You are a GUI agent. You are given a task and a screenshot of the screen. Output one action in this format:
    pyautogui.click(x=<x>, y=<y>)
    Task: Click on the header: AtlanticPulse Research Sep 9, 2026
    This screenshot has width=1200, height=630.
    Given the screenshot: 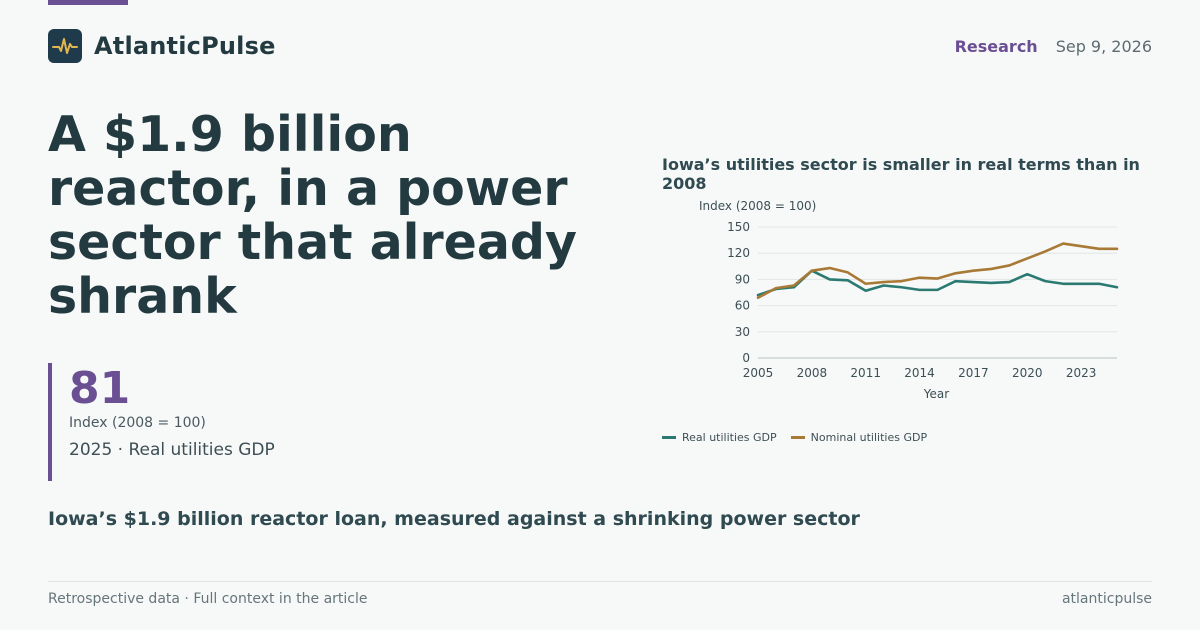 What is the action you would take?
    pyautogui.click(x=600, y=46)
    